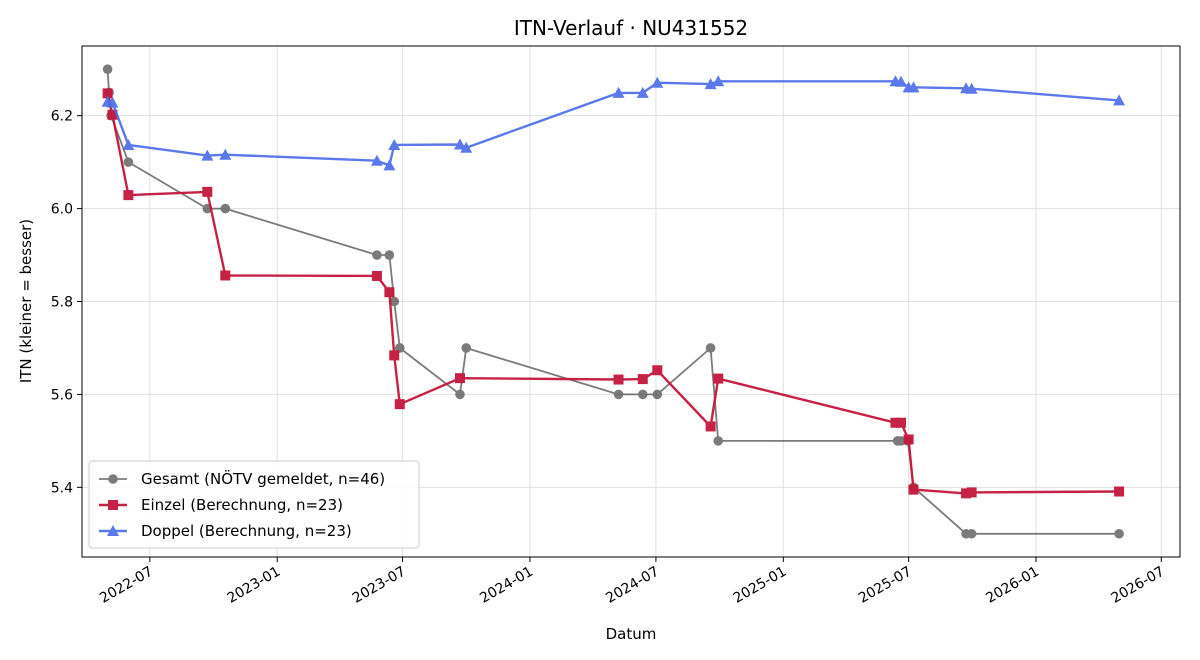 The width and height of the screenshot is (1200, 660). What do you see at coordinates (246, 531) in the screenshot?
I see `legend-label: Doppel (Berechnung, n=23)` at bounding box center [246, 531].